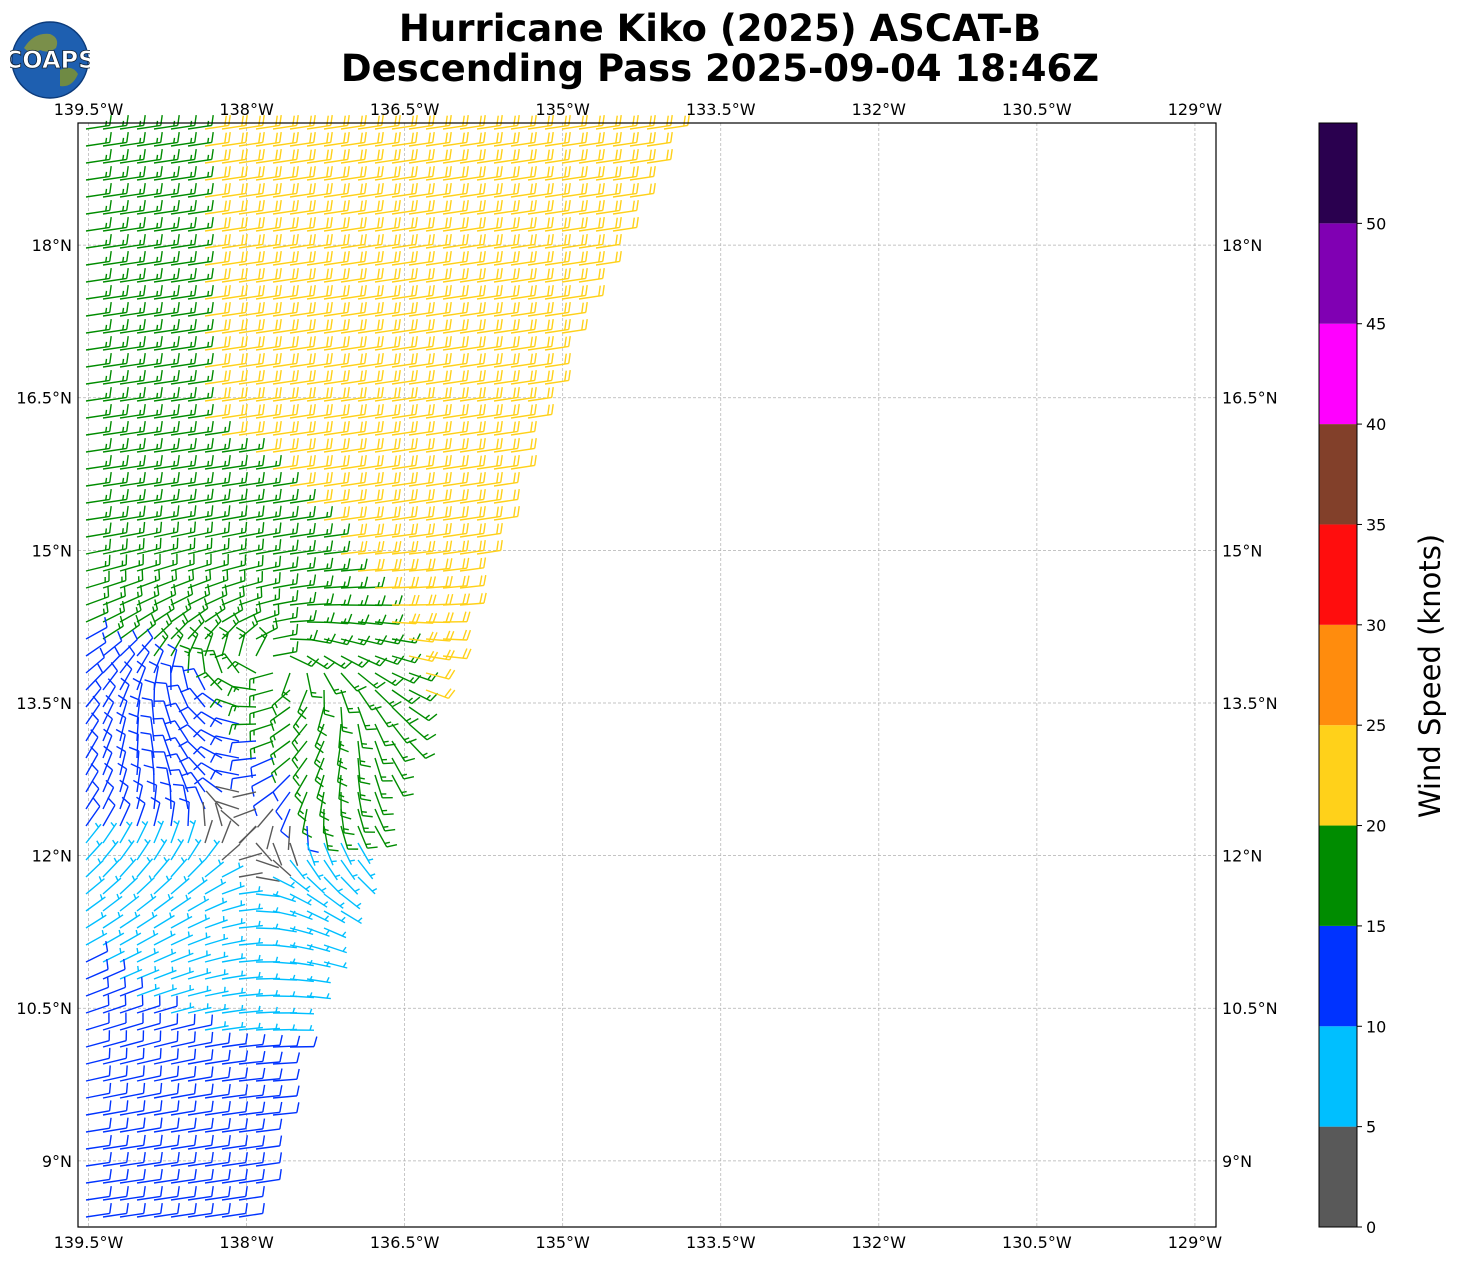 The image size is (1457, 1264). I want to click on logo-text: COAPS, so click(50, 60).